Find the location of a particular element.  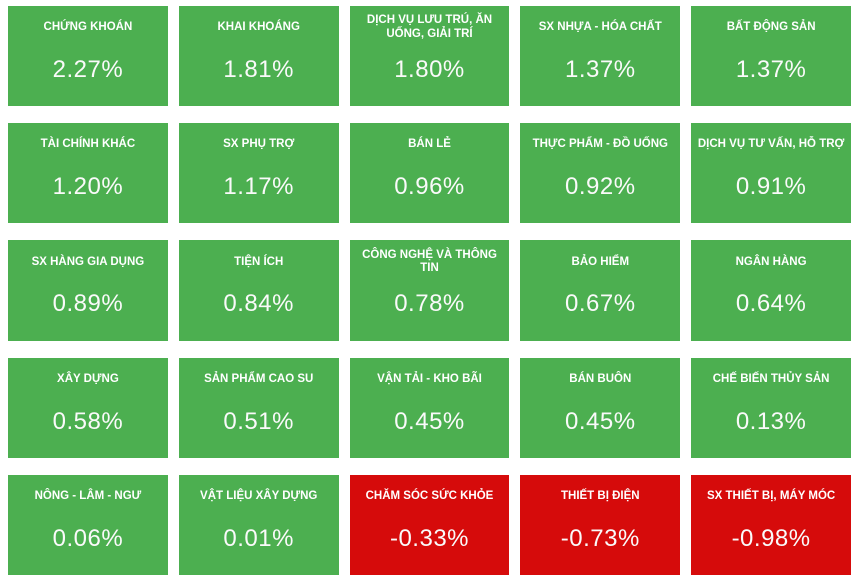

sector-name: SX NHỰA - HÓA CHẤT is located at coordinates (600, 27).